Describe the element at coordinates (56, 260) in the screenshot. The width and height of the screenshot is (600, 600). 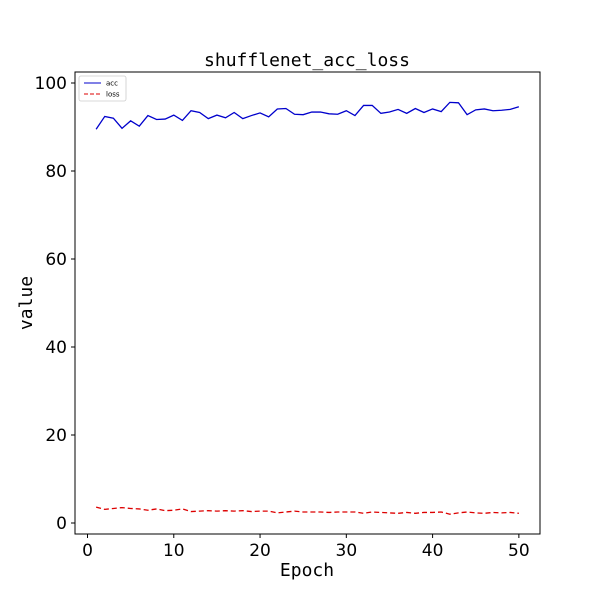
I see `y-tick-label: 60` at that location.